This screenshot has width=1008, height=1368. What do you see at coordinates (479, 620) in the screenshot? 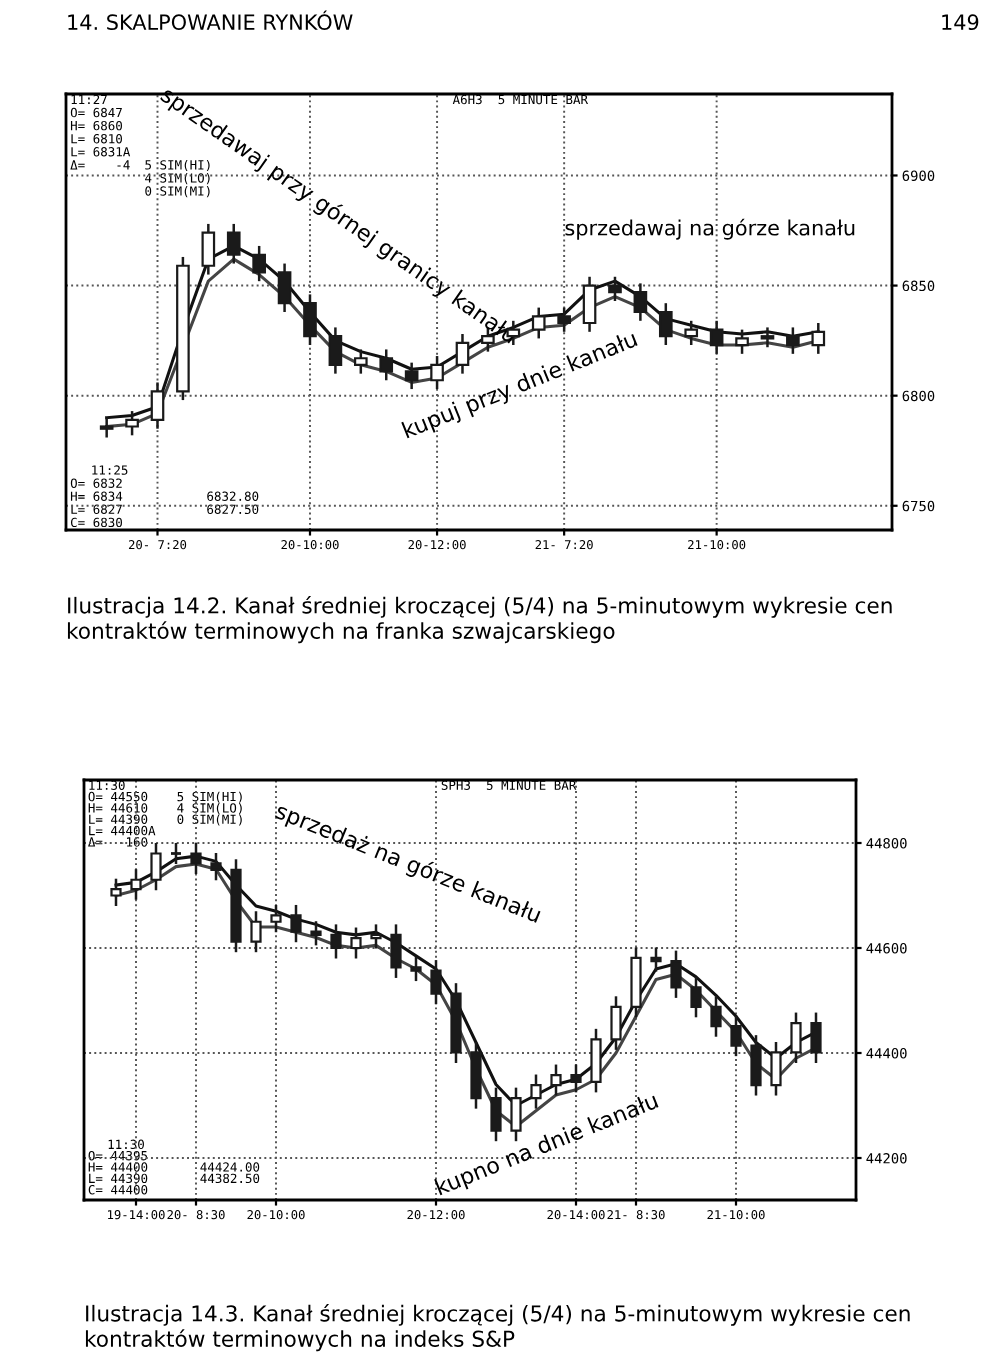
I see `text: Ilustracja 14.2. Kanał średniej kroczącej (5/4) na 5-minutowym wykresie cen kontraktów terminowych na franka szwajcarskiego` at bounding box center [479, 620].